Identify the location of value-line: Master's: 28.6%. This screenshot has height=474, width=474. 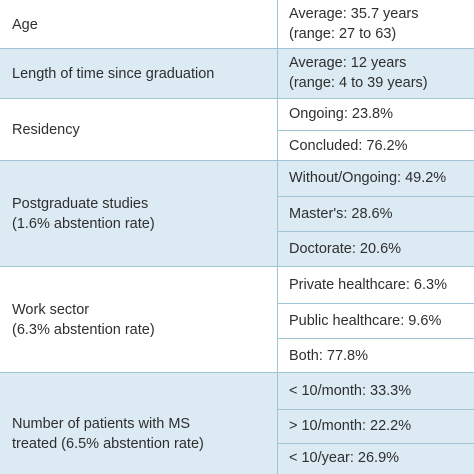
(341, 214).